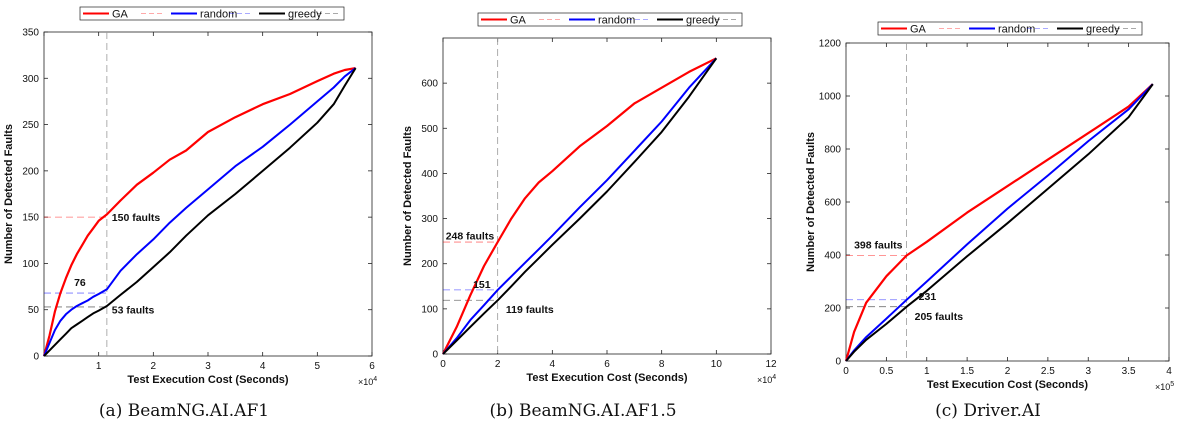 The width and height of the screenshot is (1182, 439). I want to click on x-tick-label: 3.5, so click(1129, 371).